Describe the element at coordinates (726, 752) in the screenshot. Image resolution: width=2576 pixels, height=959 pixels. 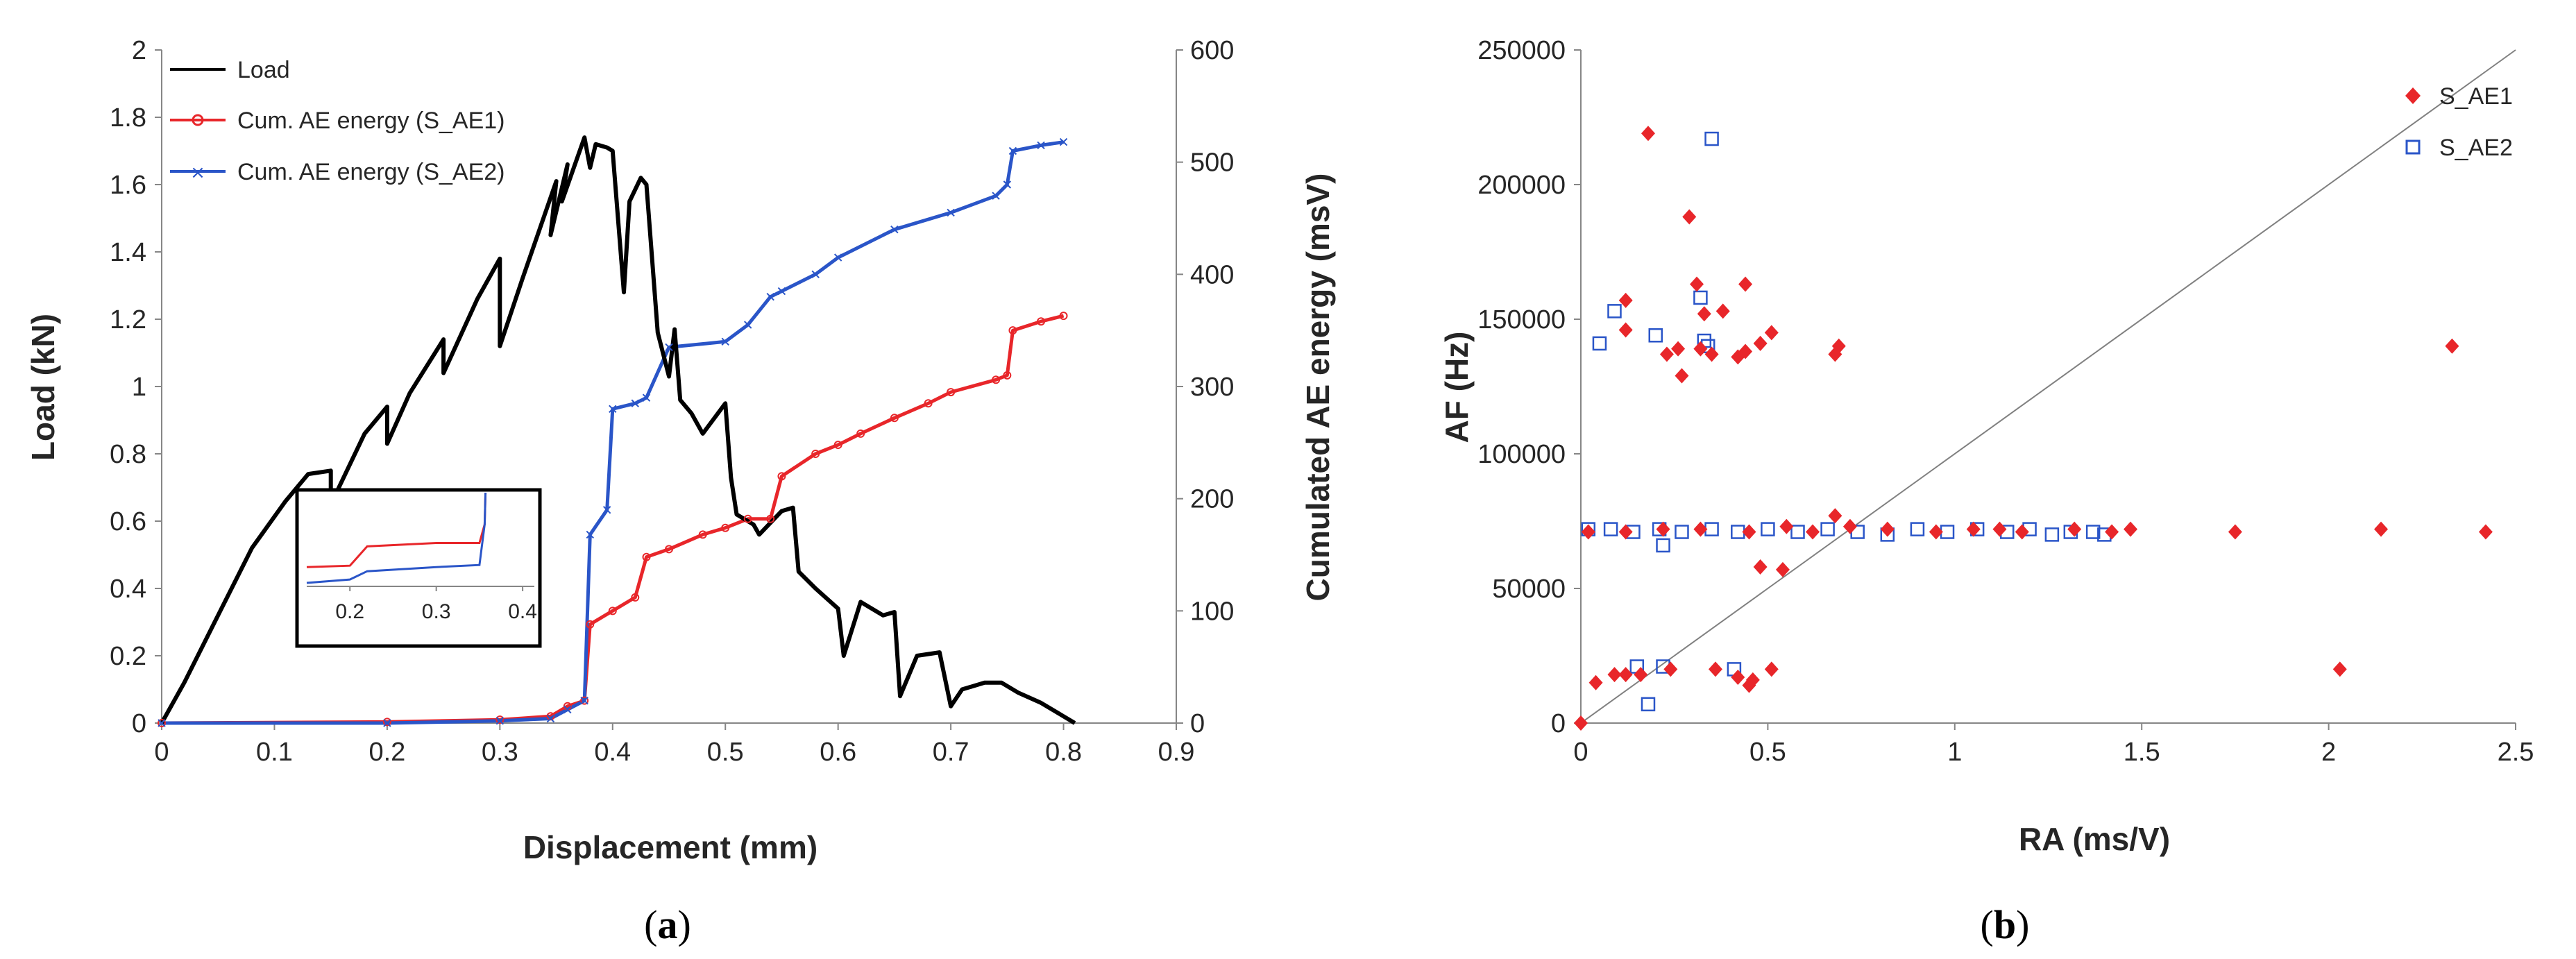
I see `chart-a-x-tick-label: 0.5` at that location.